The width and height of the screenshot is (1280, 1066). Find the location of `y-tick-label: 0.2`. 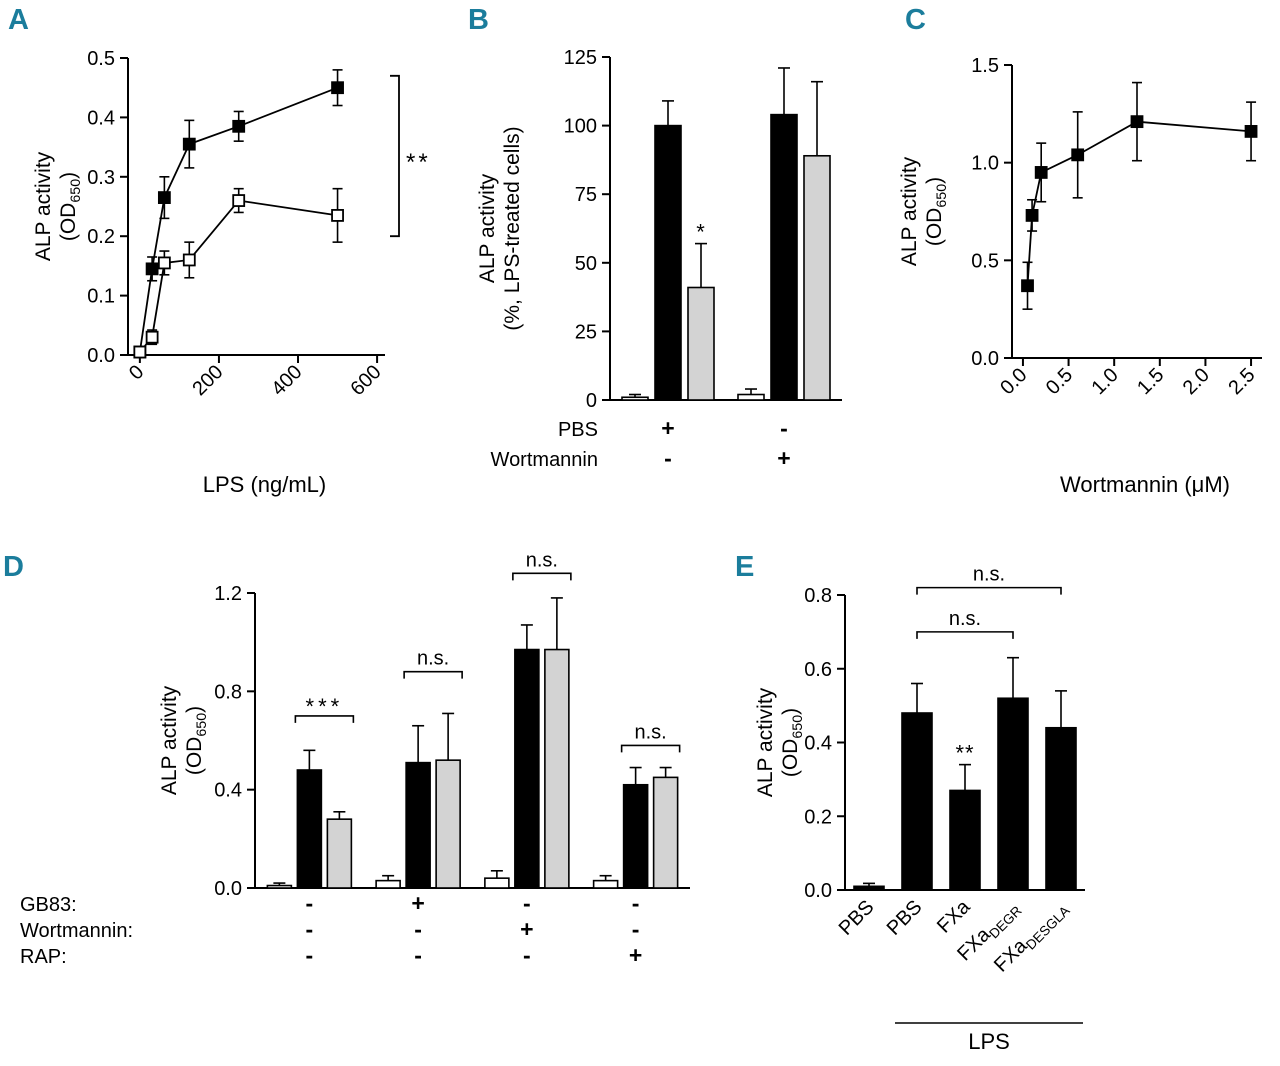

y-tick-label: 0.2 is located at coordinates (101, 237).